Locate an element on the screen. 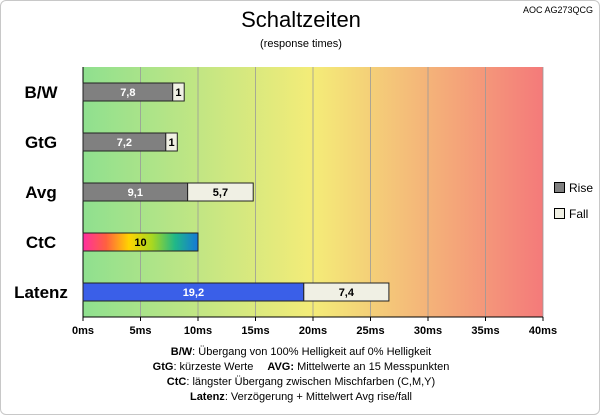 The width and height of the screenshot is (600, 415). x-tick-label: 35ms is located at coordinates (485, 331).